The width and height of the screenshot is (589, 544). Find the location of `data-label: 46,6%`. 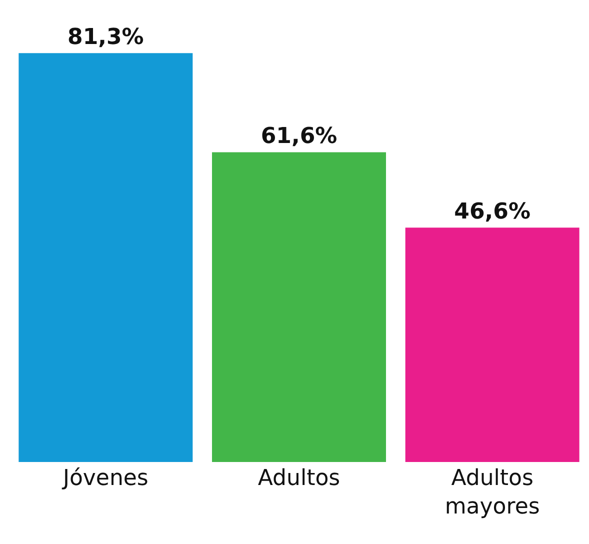

data-label: 46,6% is located at coordinates (492, 212).